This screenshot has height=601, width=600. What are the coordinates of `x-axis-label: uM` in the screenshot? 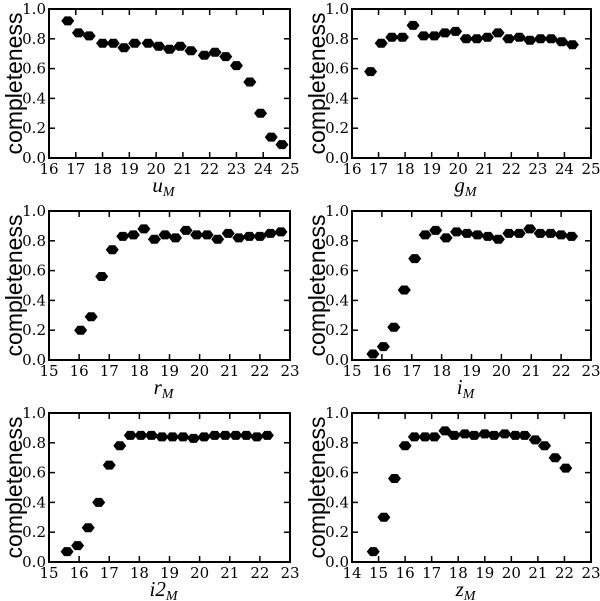 It's located at (164, 186).